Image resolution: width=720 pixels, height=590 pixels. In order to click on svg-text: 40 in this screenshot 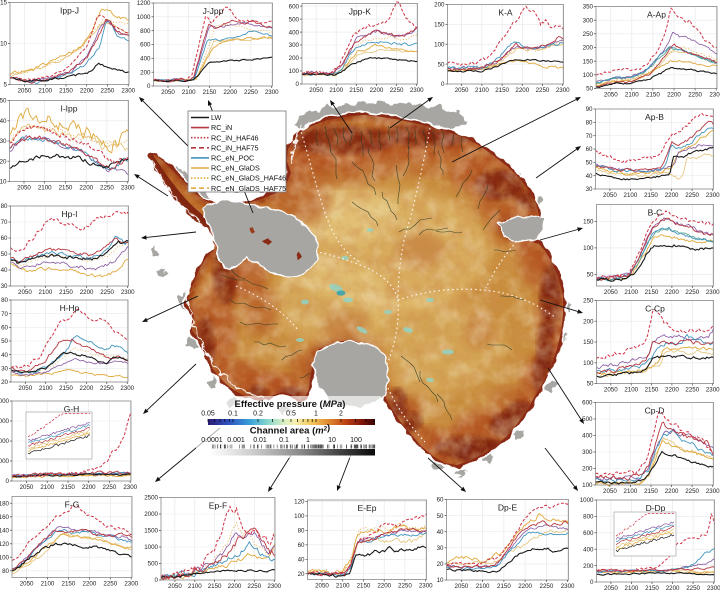, I will do `click(3, 121)`.